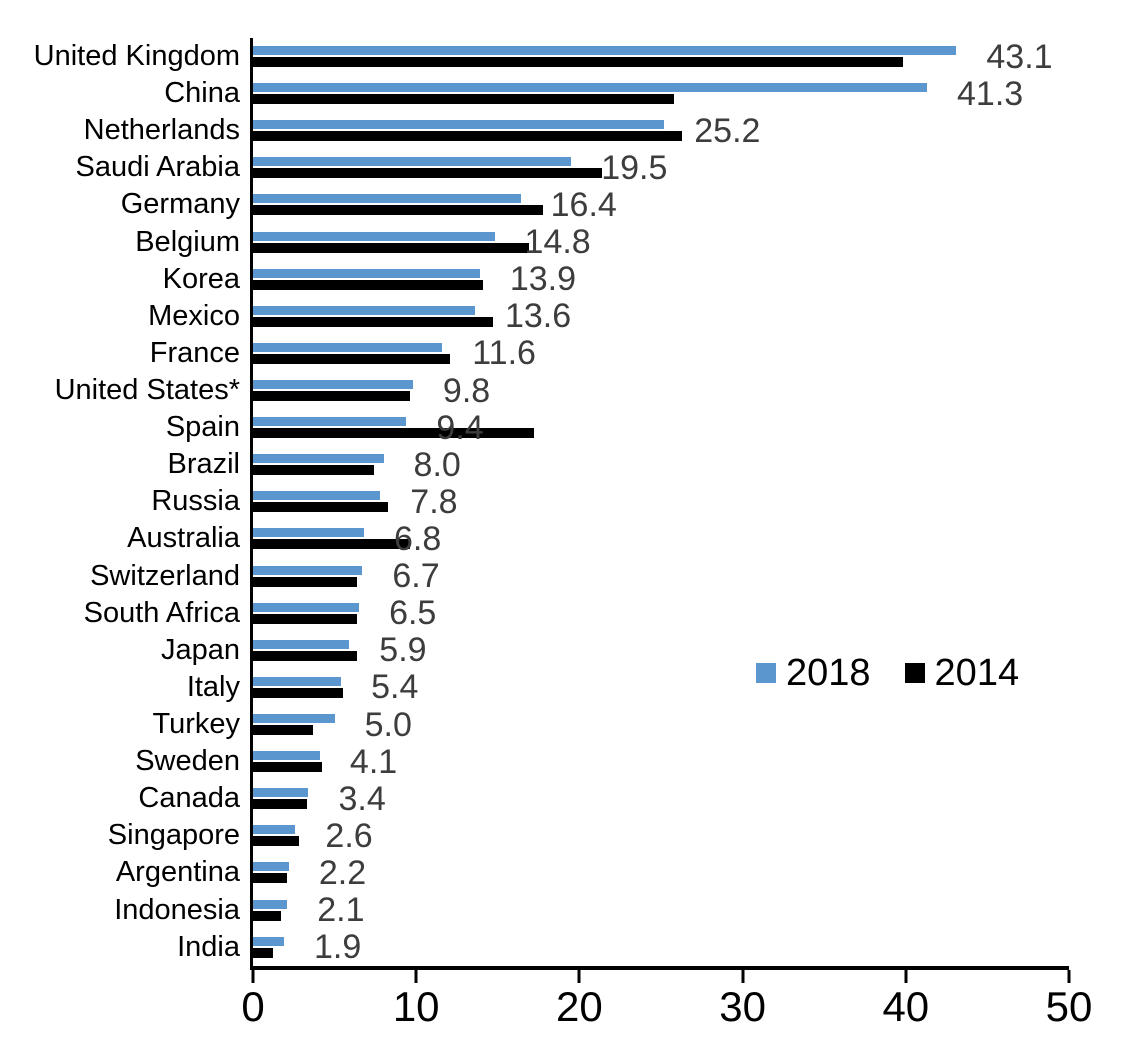  Describe the element at coordinates (661, 56) in the screenshot. I see `chart-row: 43.1` at that location.